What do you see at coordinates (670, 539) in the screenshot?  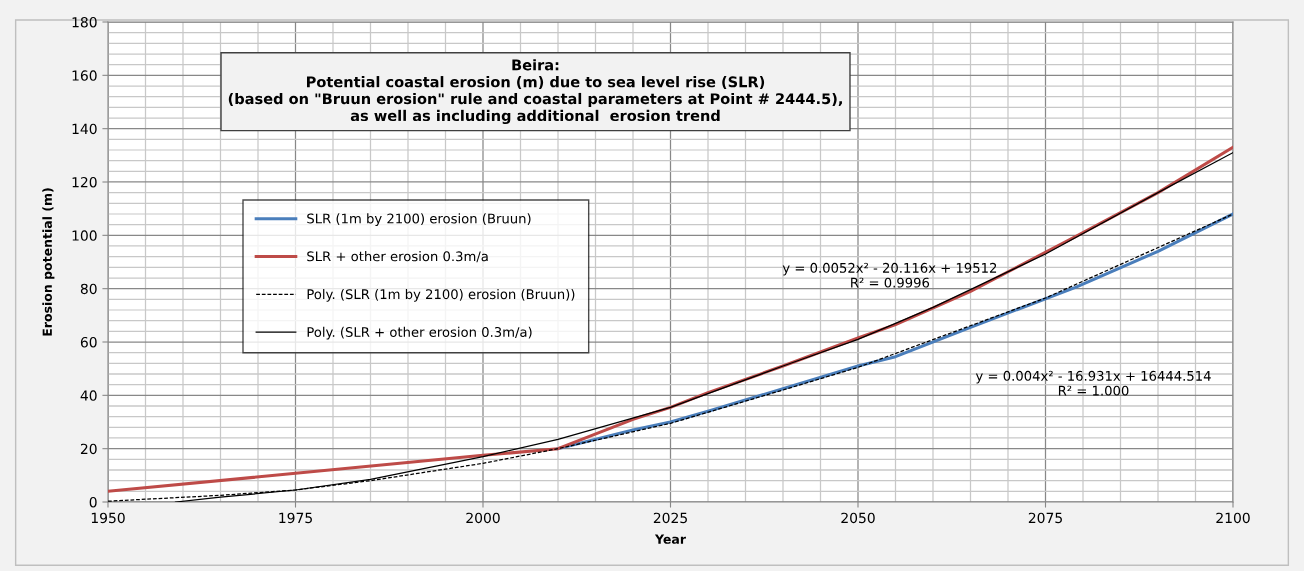 I see `x-axis-title: Year` at bounding box center [670, 539].